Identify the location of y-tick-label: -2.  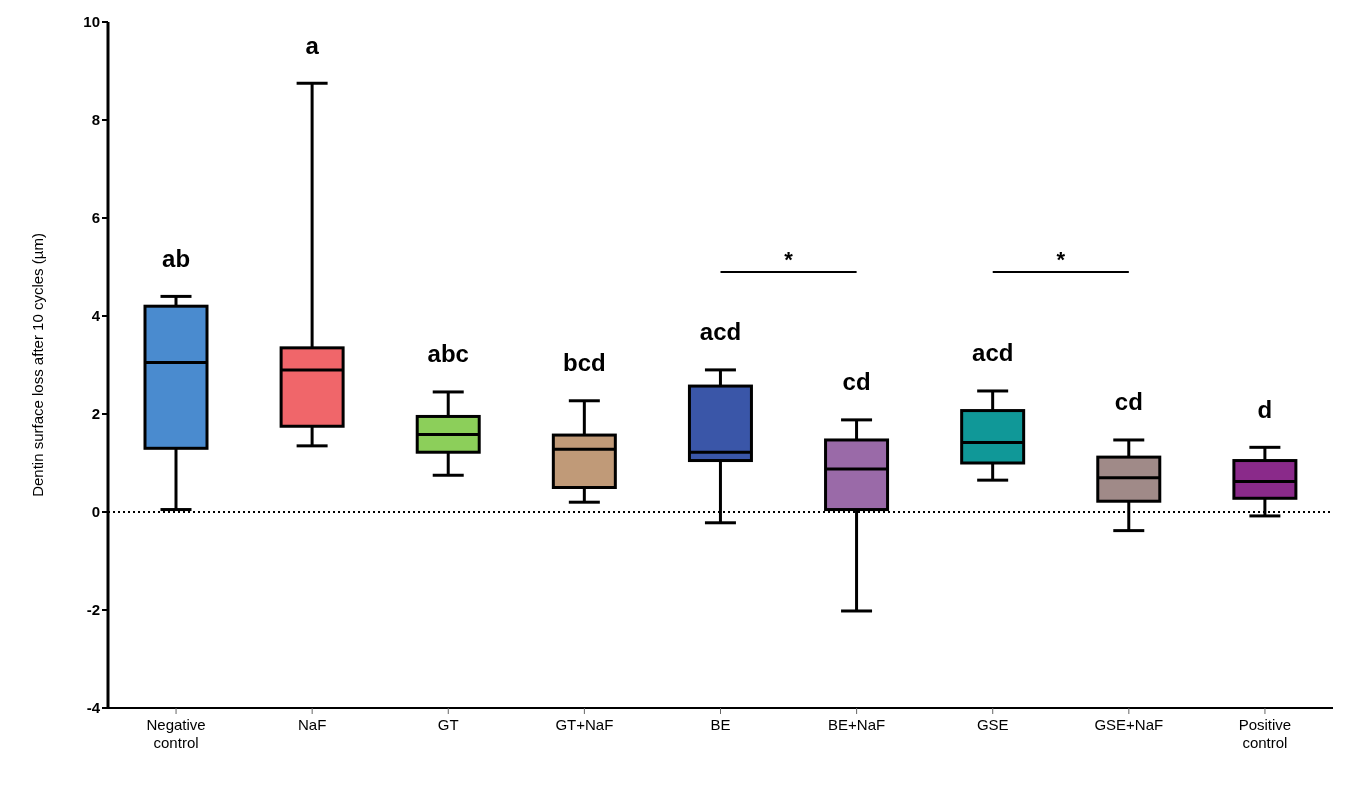
(93, 610).